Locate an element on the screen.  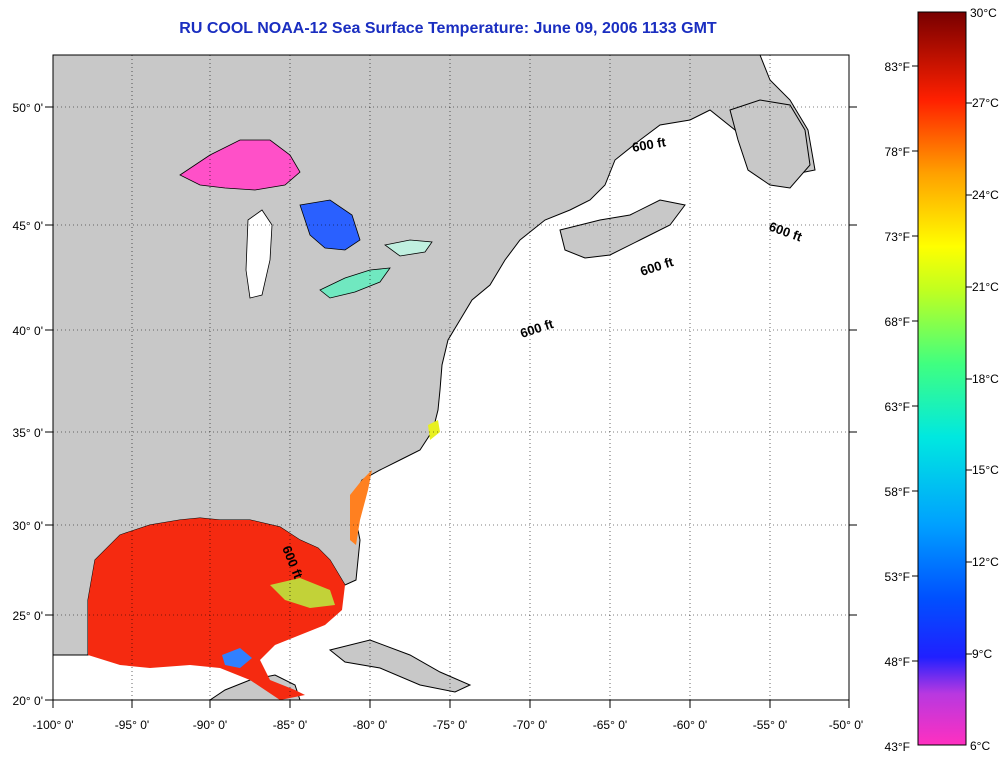
fahrenheit-label: 68°F is located at coordinates (897, 322).